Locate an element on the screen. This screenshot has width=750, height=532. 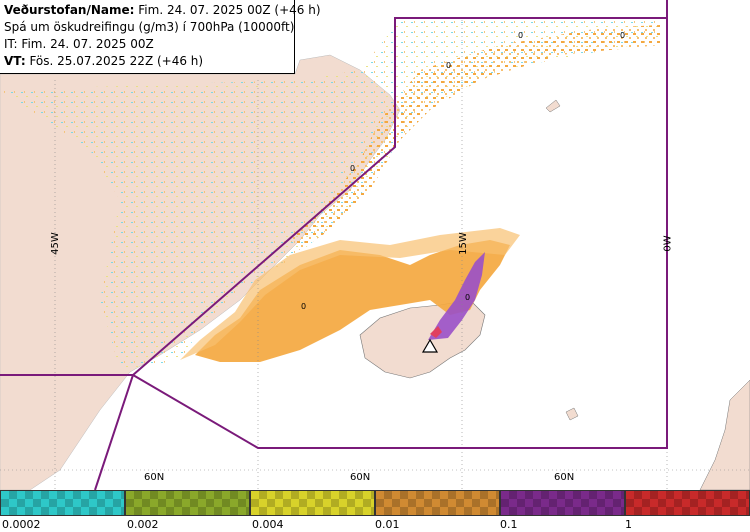
ash-red-core is located at coordinates (436, 332).